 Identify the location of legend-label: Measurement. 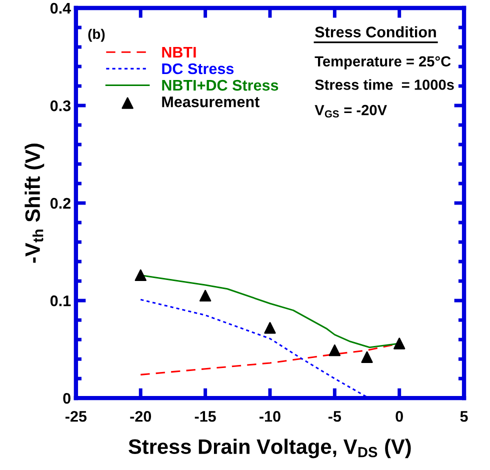
(211, 102).